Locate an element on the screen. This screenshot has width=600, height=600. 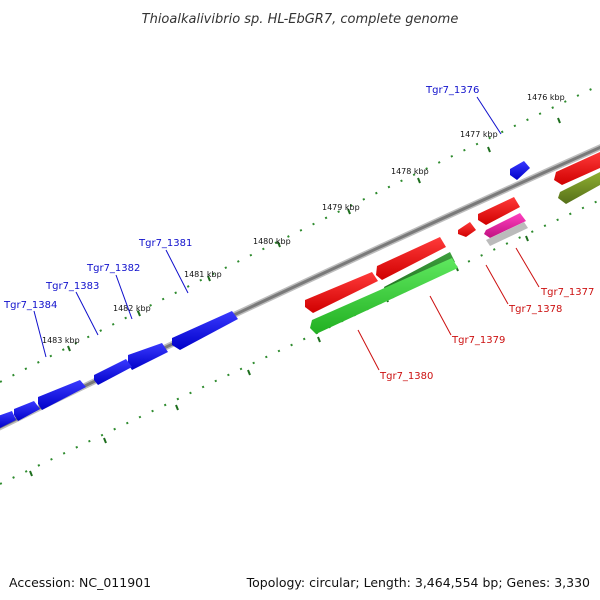
reverse-genes is located at coordinates (452, 243).